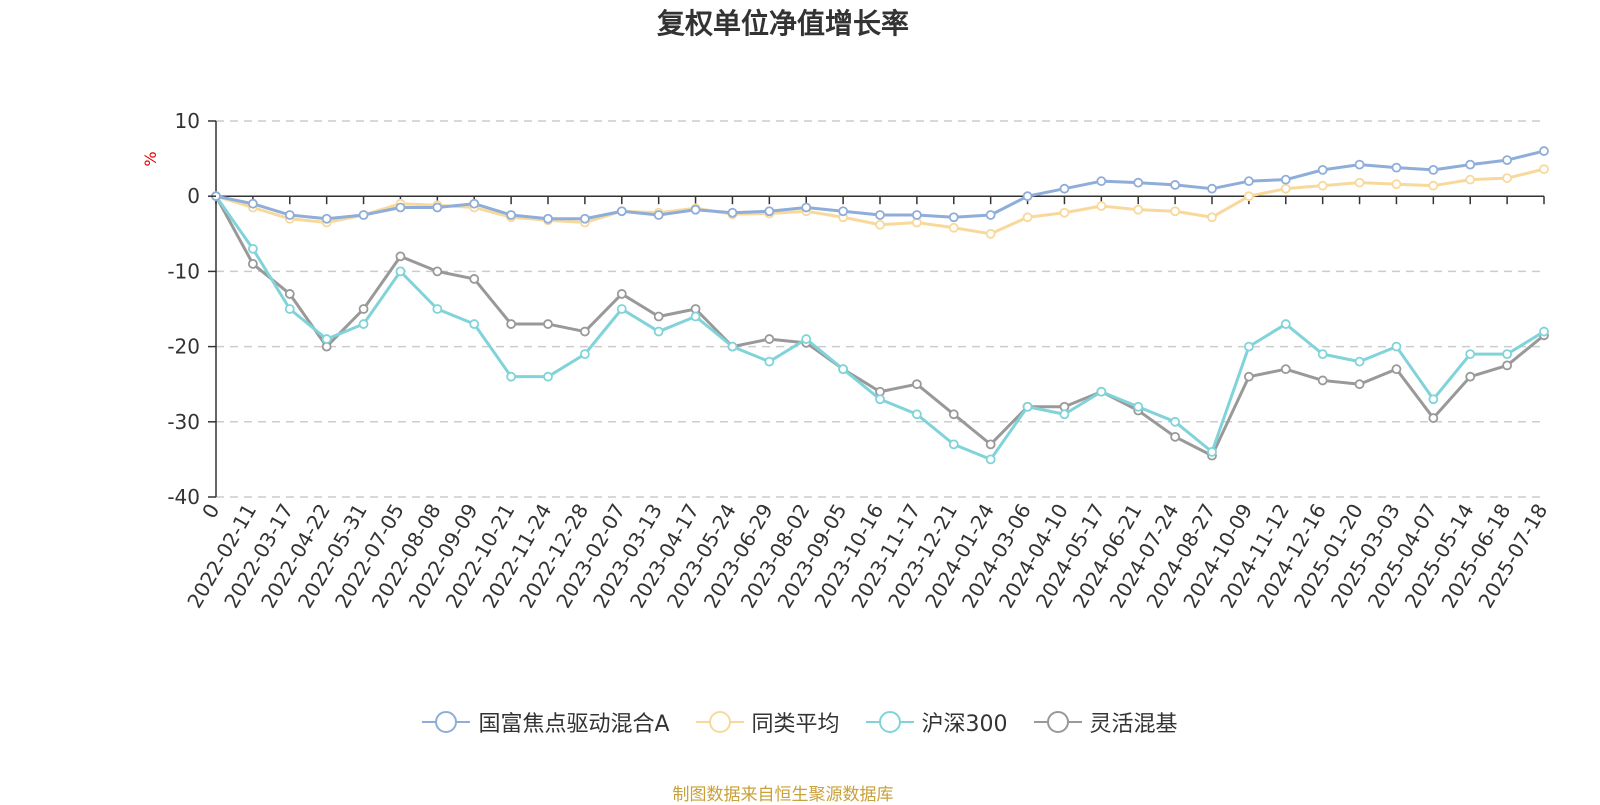 Image resolution: width=1600 pixels, height=805 pixels. What do you see at coordinates (936, 722) in the screenshot?
I see `legend-item-csi300: 沪深300` at bounding box center [936, 722].